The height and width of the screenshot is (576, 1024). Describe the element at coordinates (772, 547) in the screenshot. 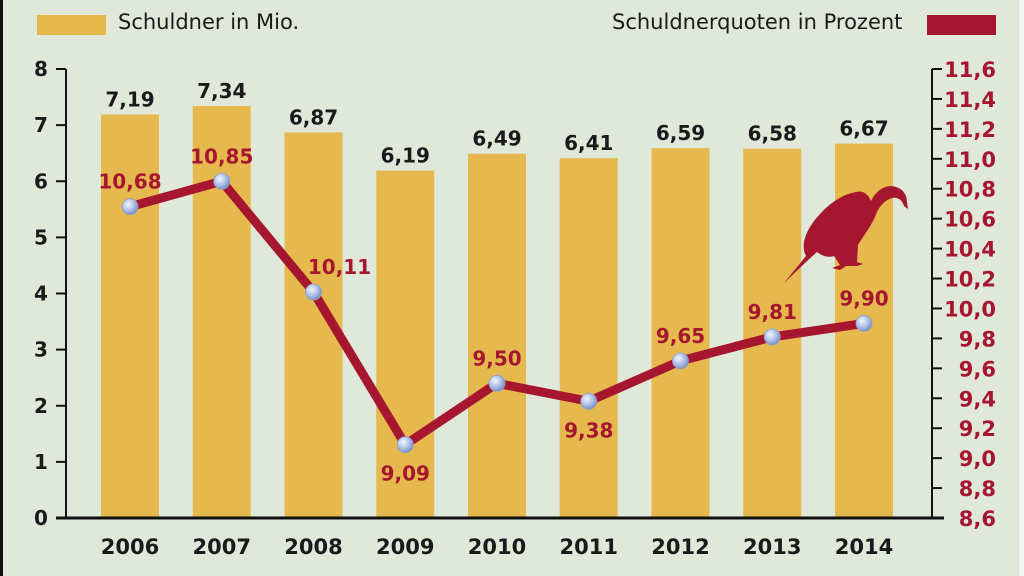

I see `x-tick-label: 2013` at that location.